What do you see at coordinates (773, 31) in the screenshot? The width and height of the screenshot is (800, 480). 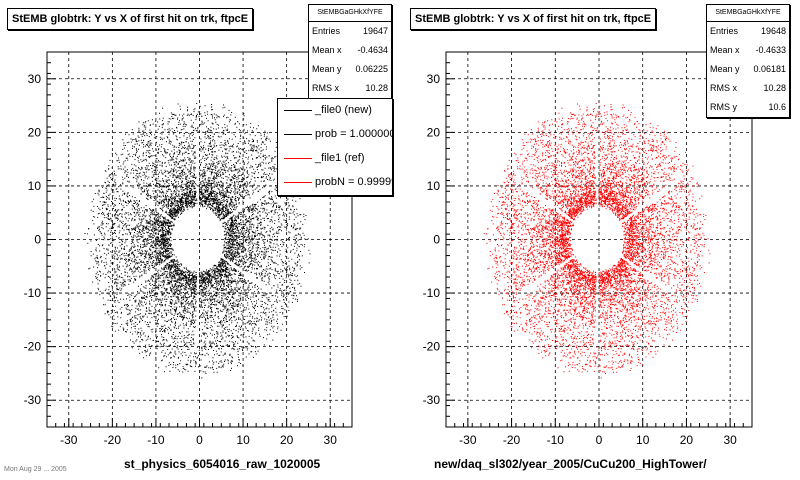 I see `stats-value: 19648` at bounding box center [773, 31].